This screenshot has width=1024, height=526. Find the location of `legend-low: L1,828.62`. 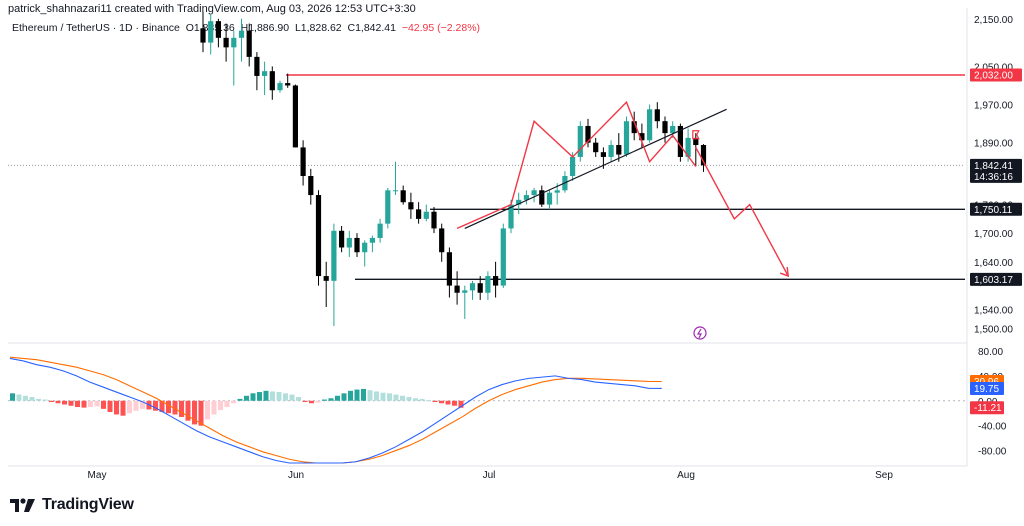

legend-low: L1,828.62 is located at coordinates (318, 28).